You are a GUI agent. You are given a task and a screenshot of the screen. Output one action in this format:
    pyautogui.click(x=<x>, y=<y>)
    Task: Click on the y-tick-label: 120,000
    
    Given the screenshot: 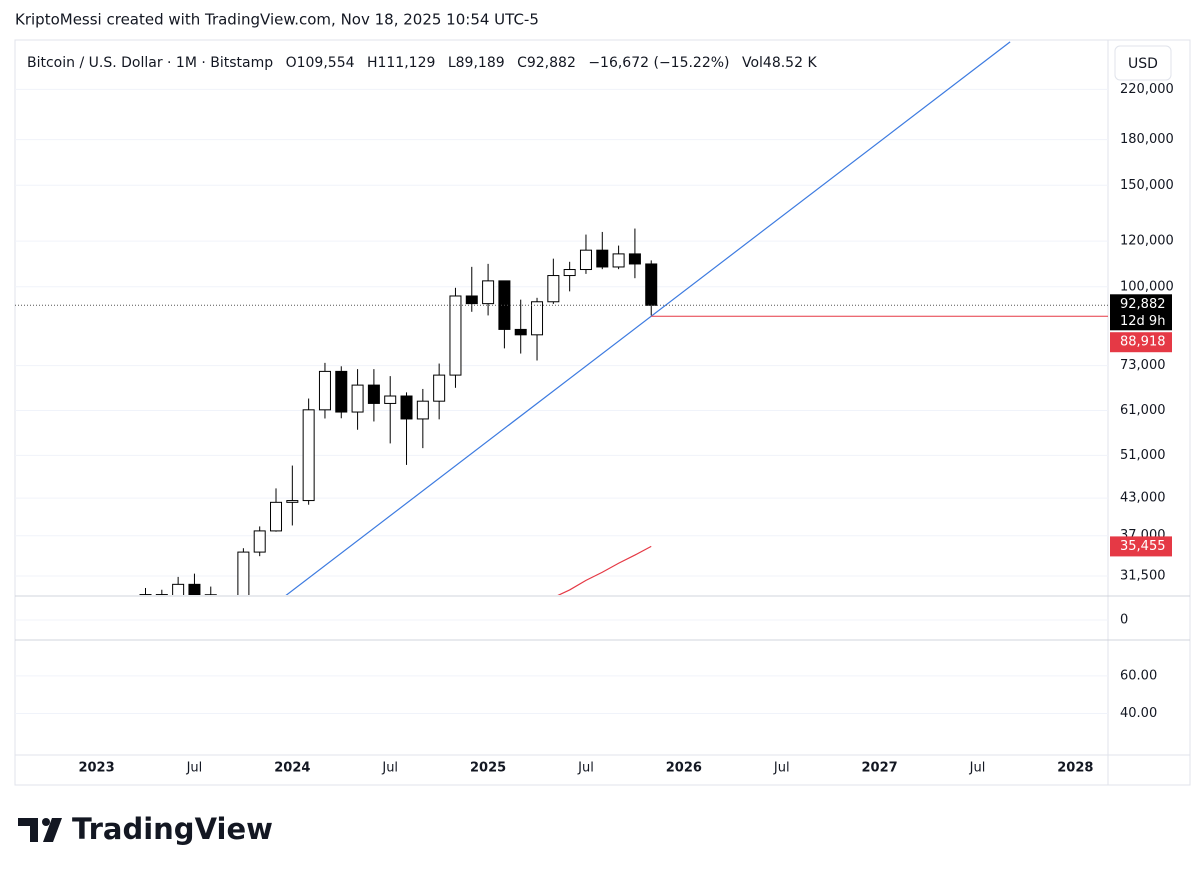 What is the action you would take?
    pyautogui.click(x=1147, y=241)
    